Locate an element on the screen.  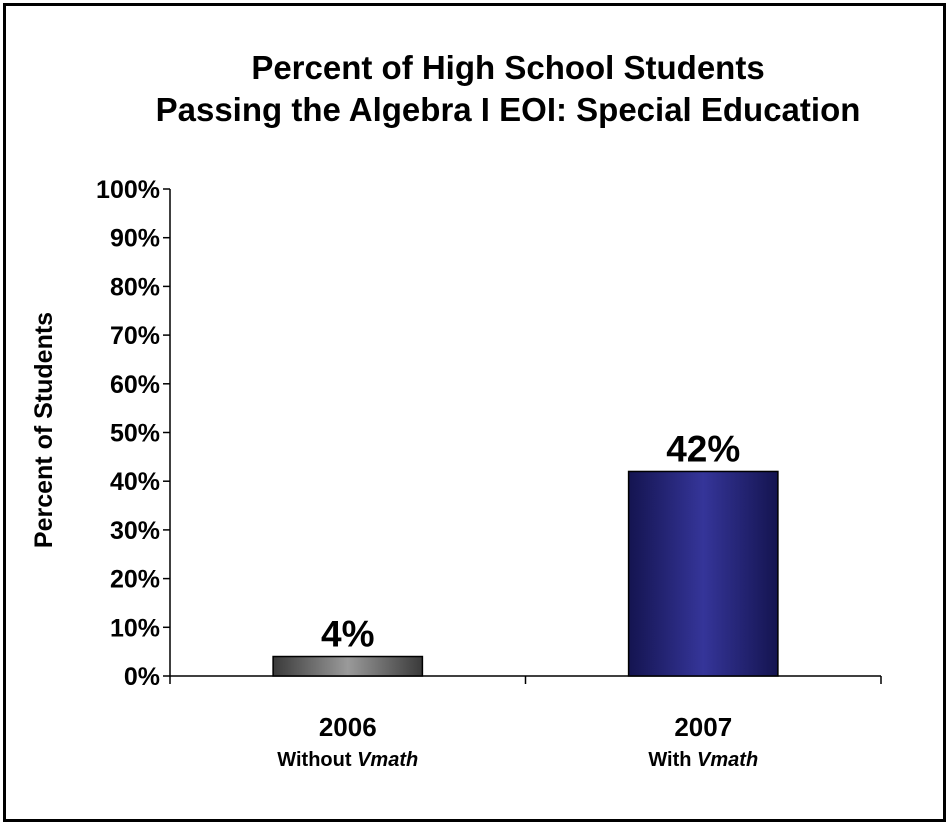
category-year-label: 2006 is located at coordinates (348, 727).